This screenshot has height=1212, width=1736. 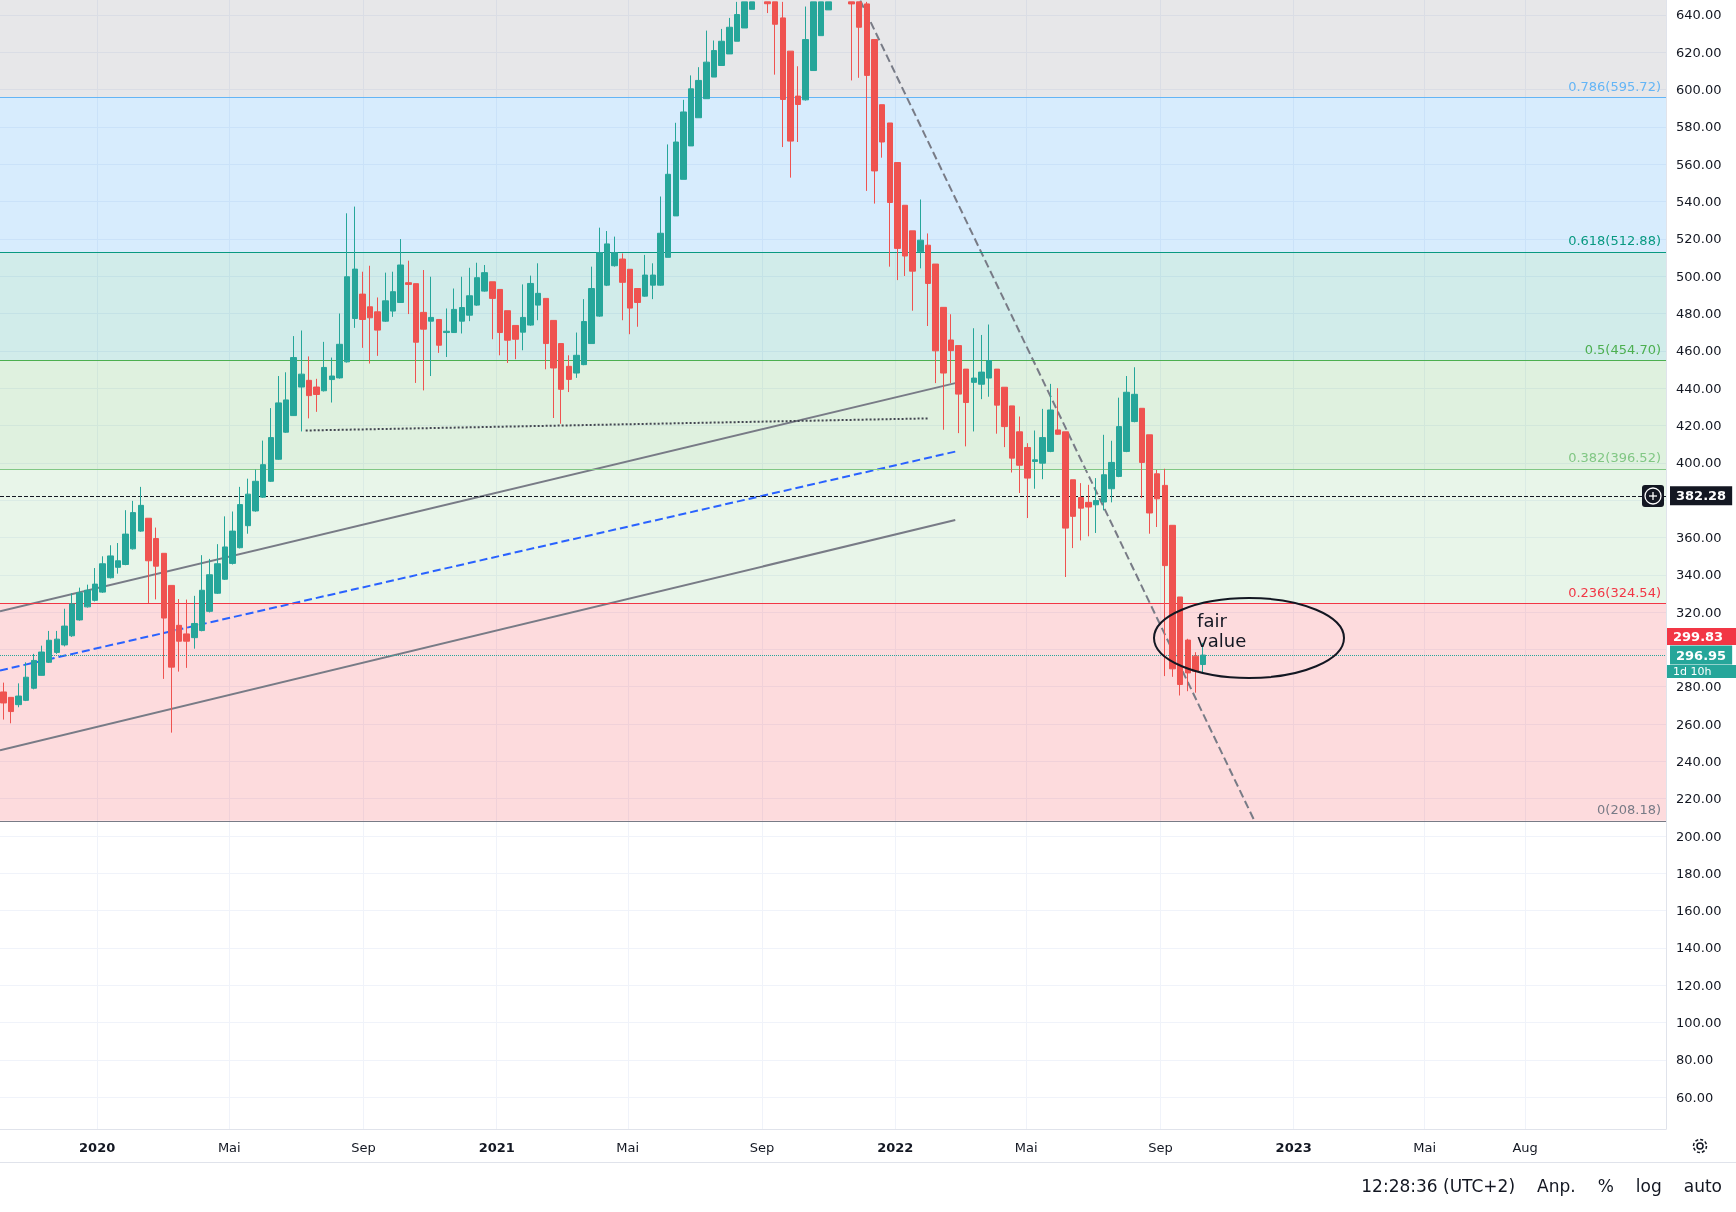 I want to click on y-tick-label: 400.00, so click(x=1699, y=463).